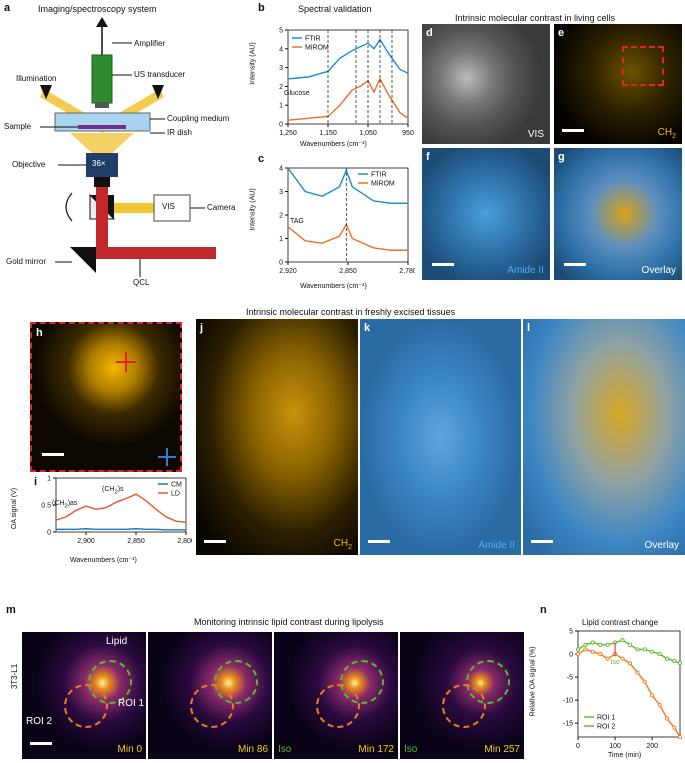  Describe the element at coordinates (11, 610) in the screenshot. I see `panel-label-m: m` at that location.